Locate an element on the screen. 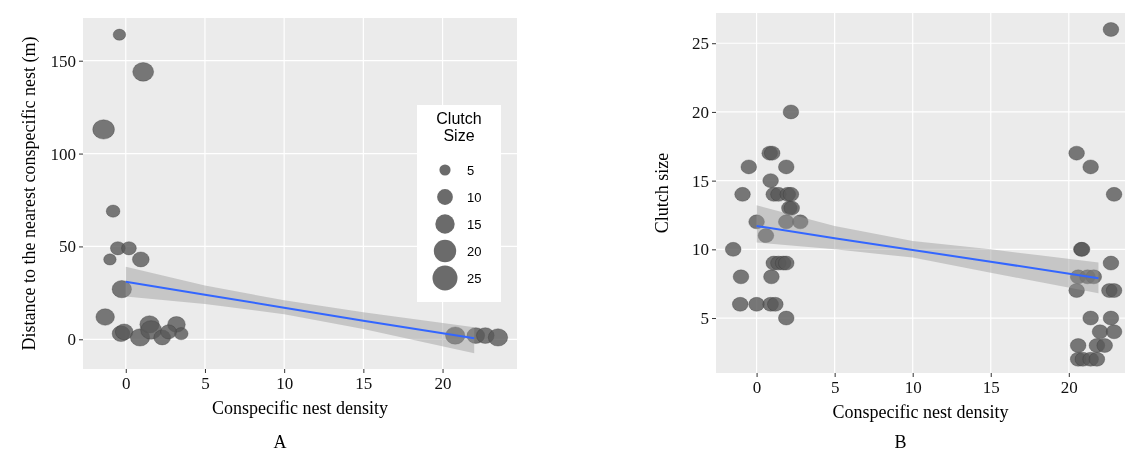 The image size is (1127, 460). text: B is located at coordinates (900, 442).